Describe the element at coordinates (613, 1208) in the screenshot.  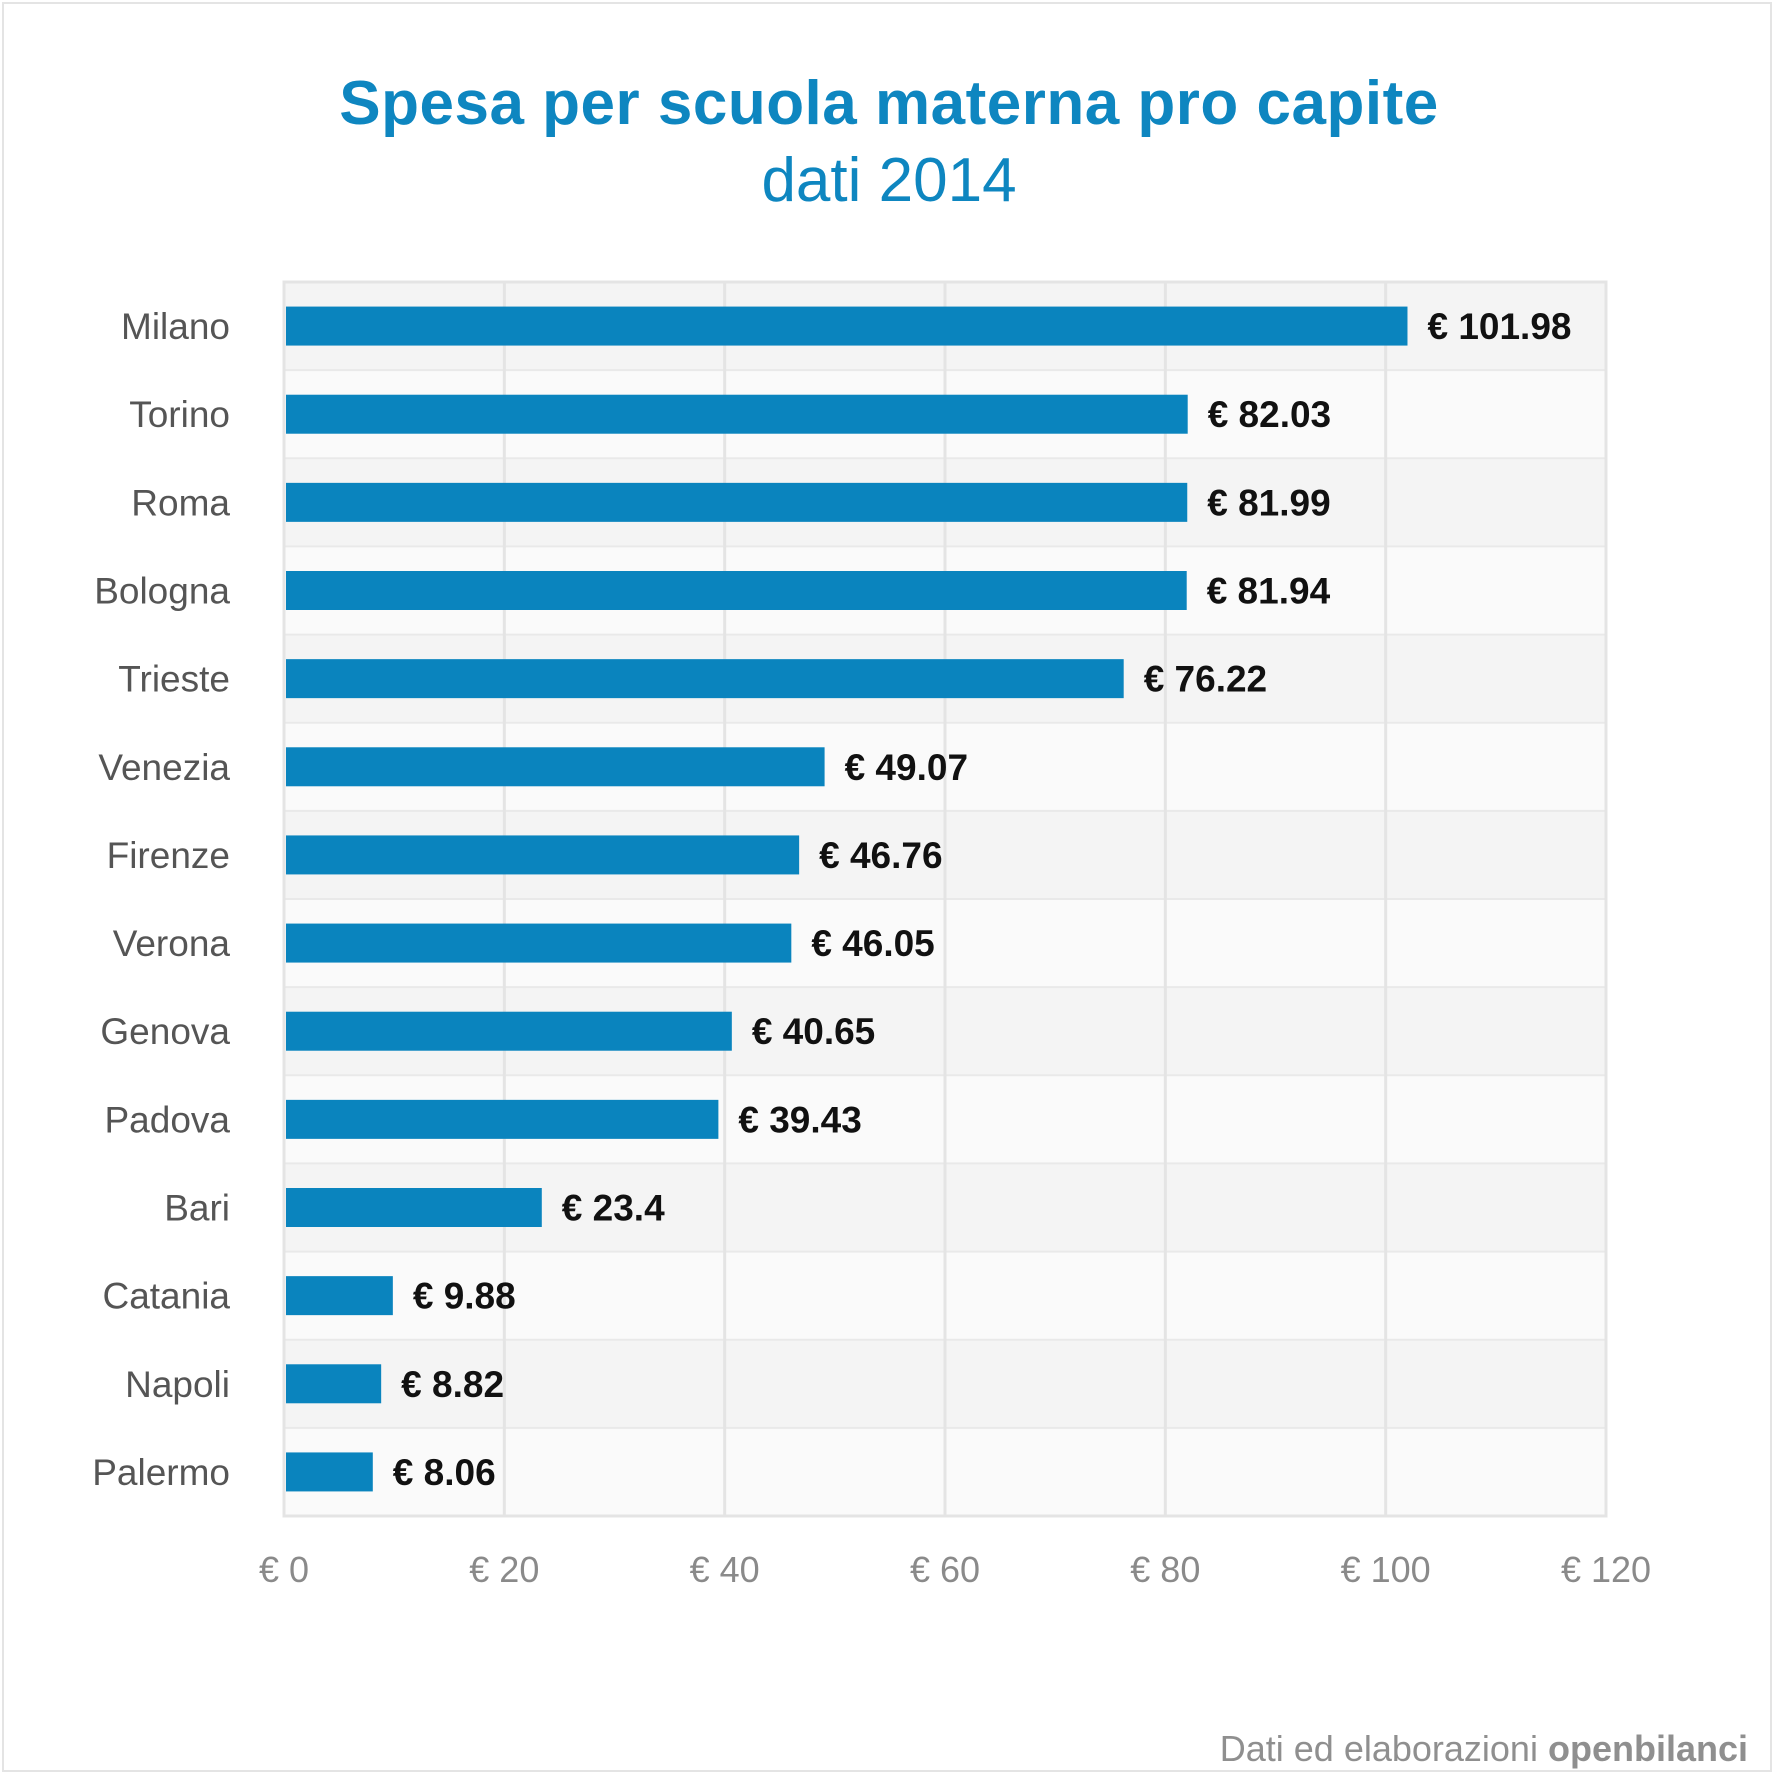
I see `value-label: € 23.4` at that location.